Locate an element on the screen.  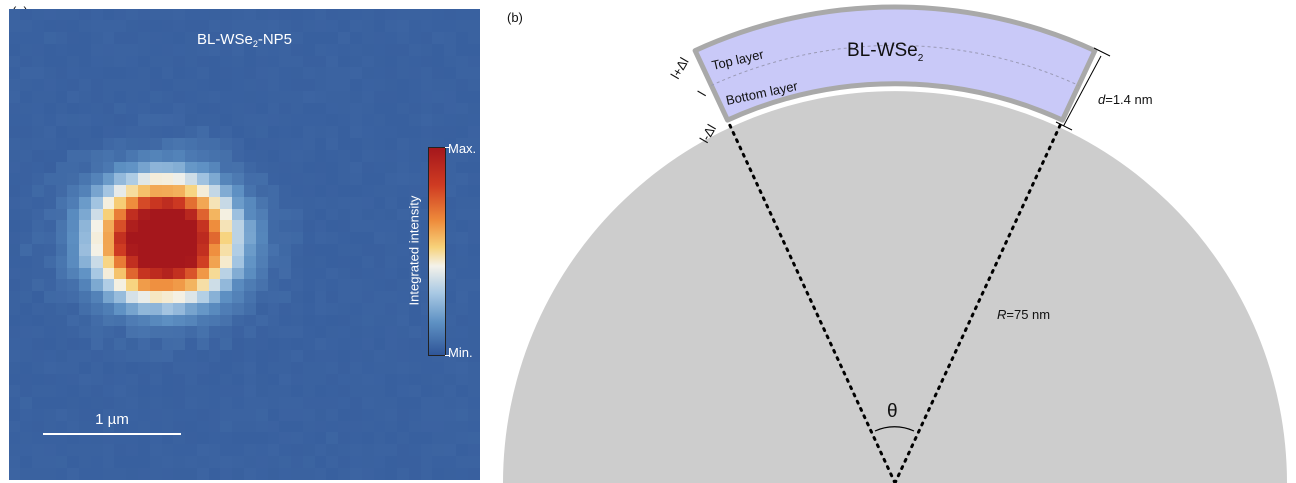
bilayer-shell is located at coordinates (895, 63).